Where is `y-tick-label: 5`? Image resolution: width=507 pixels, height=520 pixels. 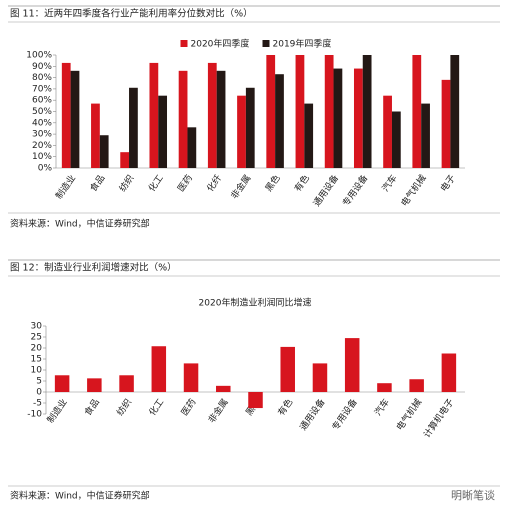
y-tick-label: 5 is located at coordinates (39, 382).